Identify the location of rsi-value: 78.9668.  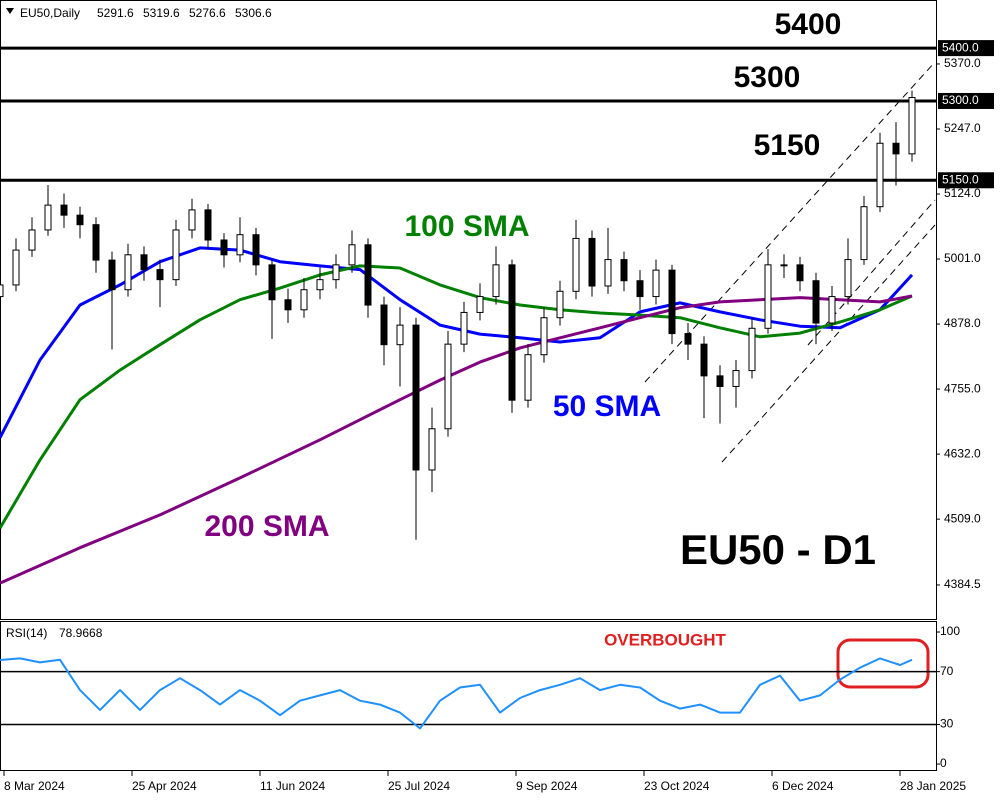
(81, 633).